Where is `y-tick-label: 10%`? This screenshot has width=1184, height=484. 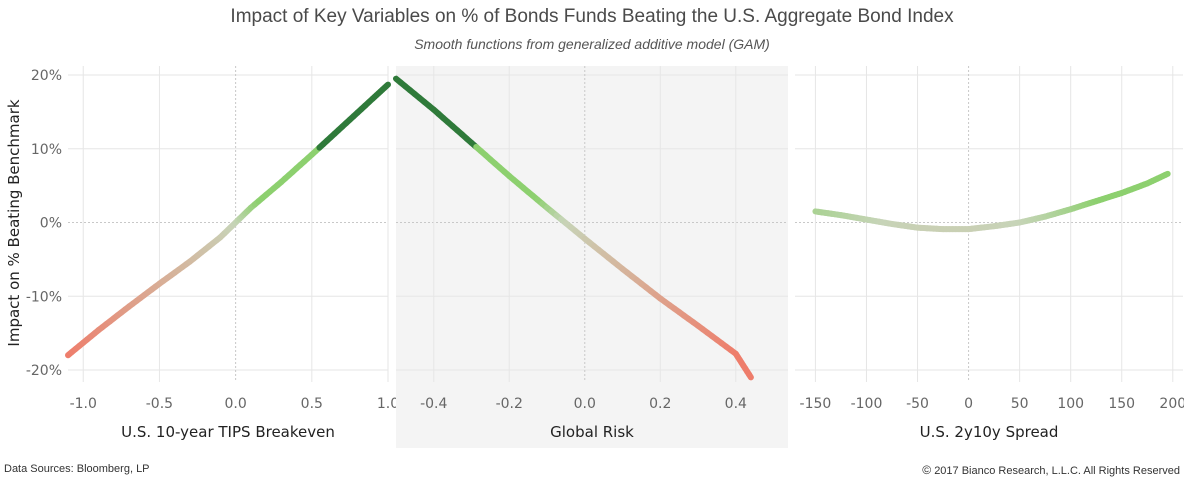 y-tick-label: 10% is located at coordinates (46, 150).